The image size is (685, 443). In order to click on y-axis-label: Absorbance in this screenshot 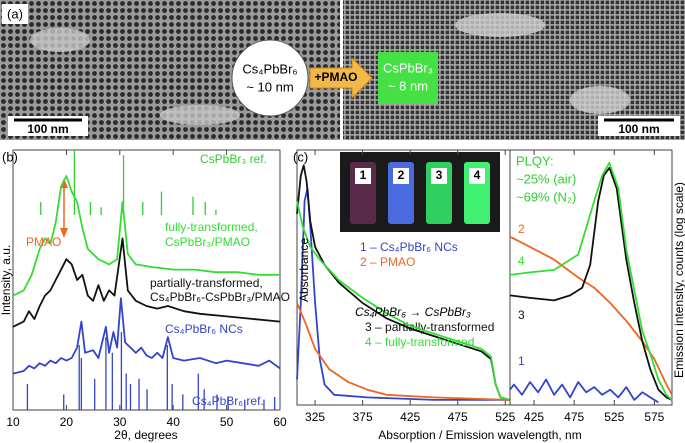, I will do `click(304, 270)`.